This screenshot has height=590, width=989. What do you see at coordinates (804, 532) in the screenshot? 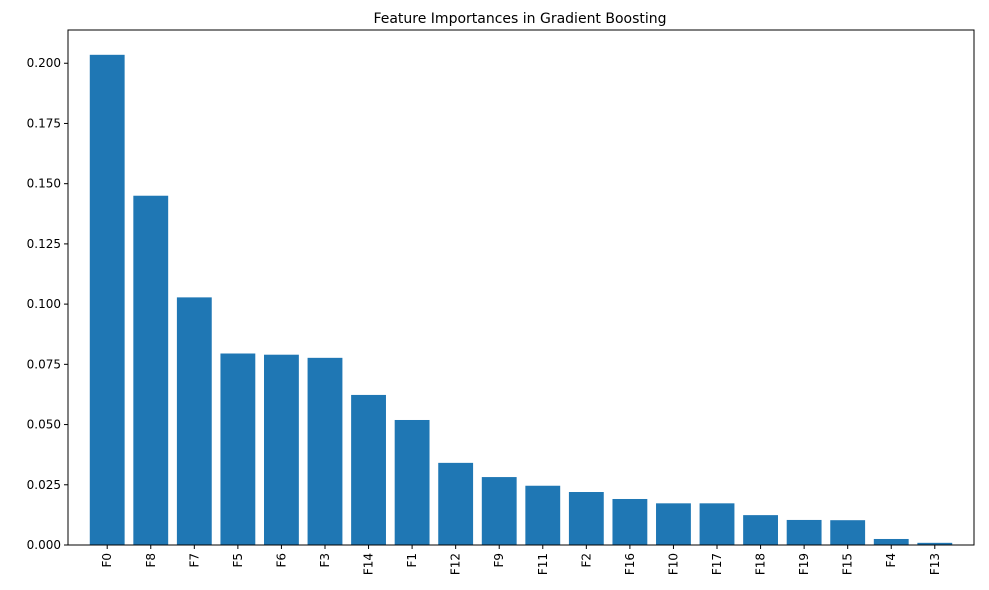
I see `bar-f19` at bounding box center [804, 532].